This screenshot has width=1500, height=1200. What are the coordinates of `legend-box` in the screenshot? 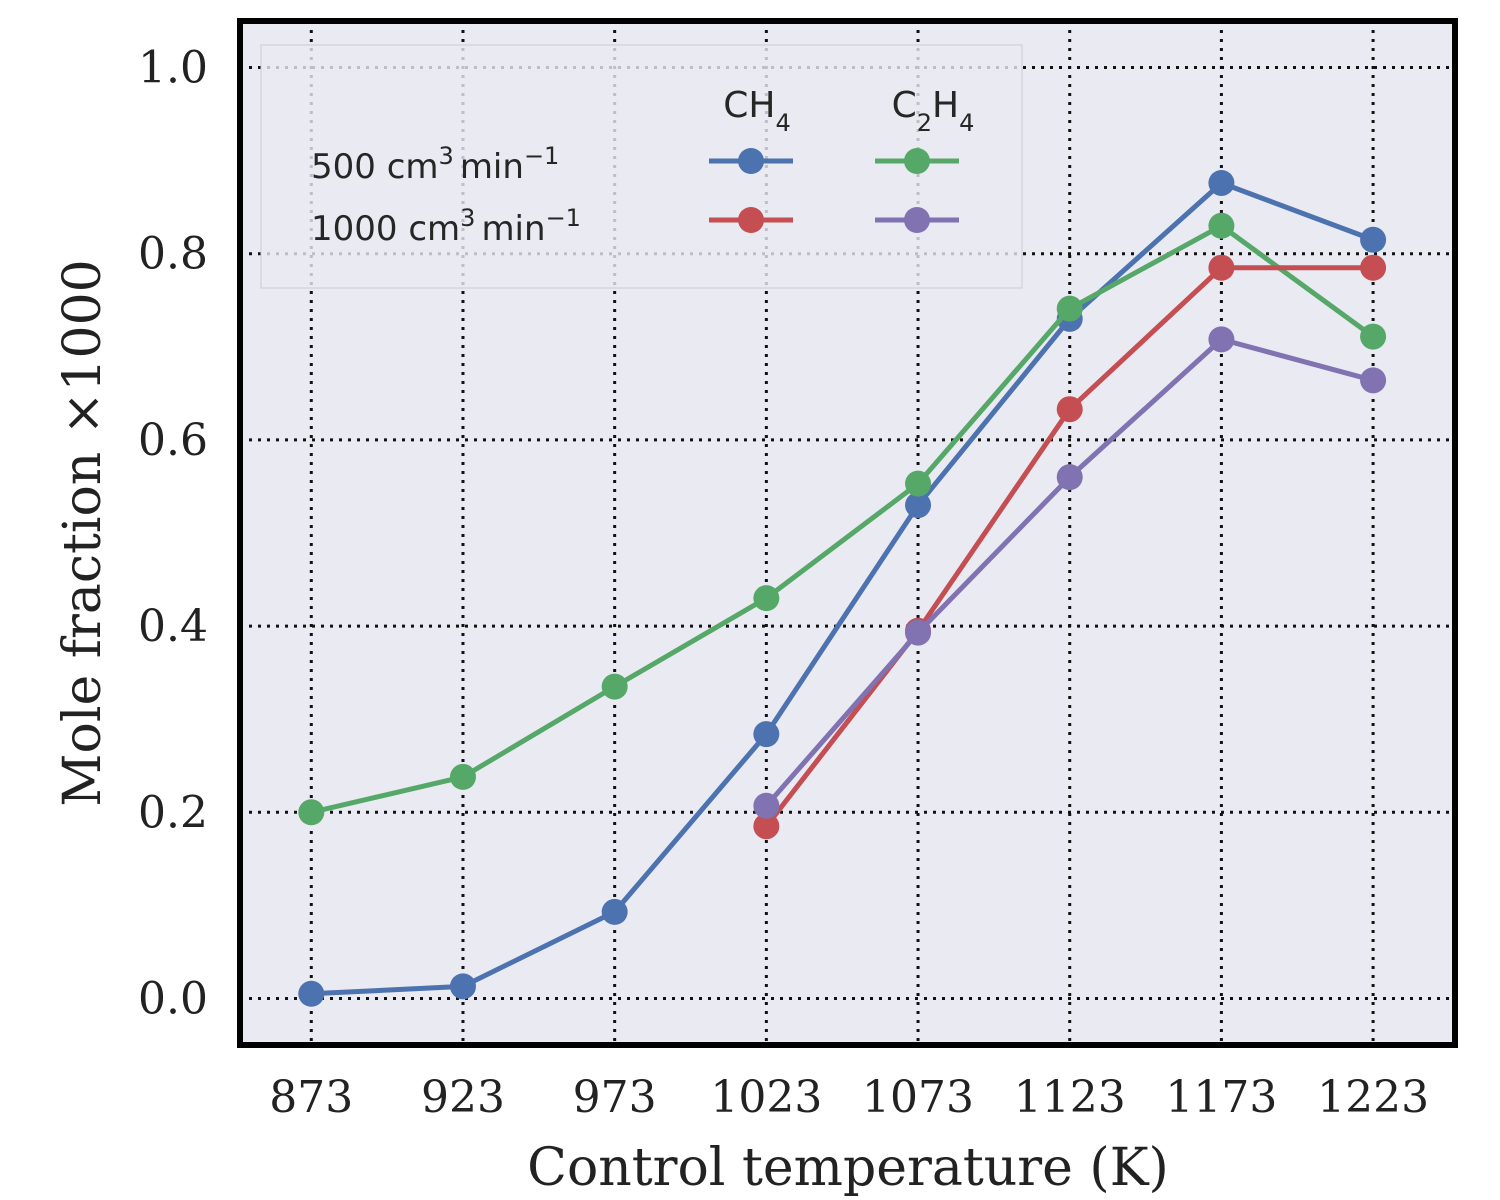 It's located at (641, 166).